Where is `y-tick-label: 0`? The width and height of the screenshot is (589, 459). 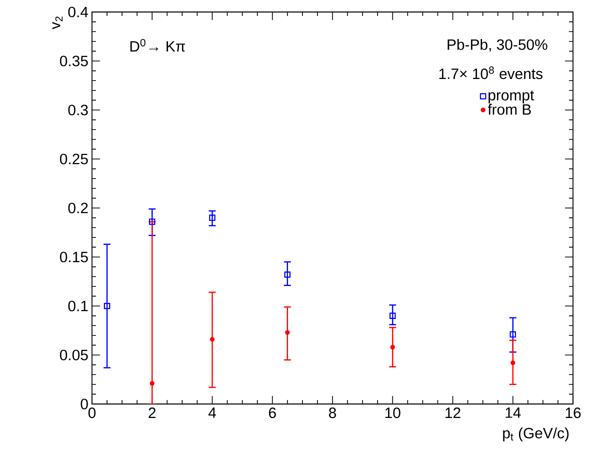
y-tick-label: 0 is located at coordinates (84, 404).